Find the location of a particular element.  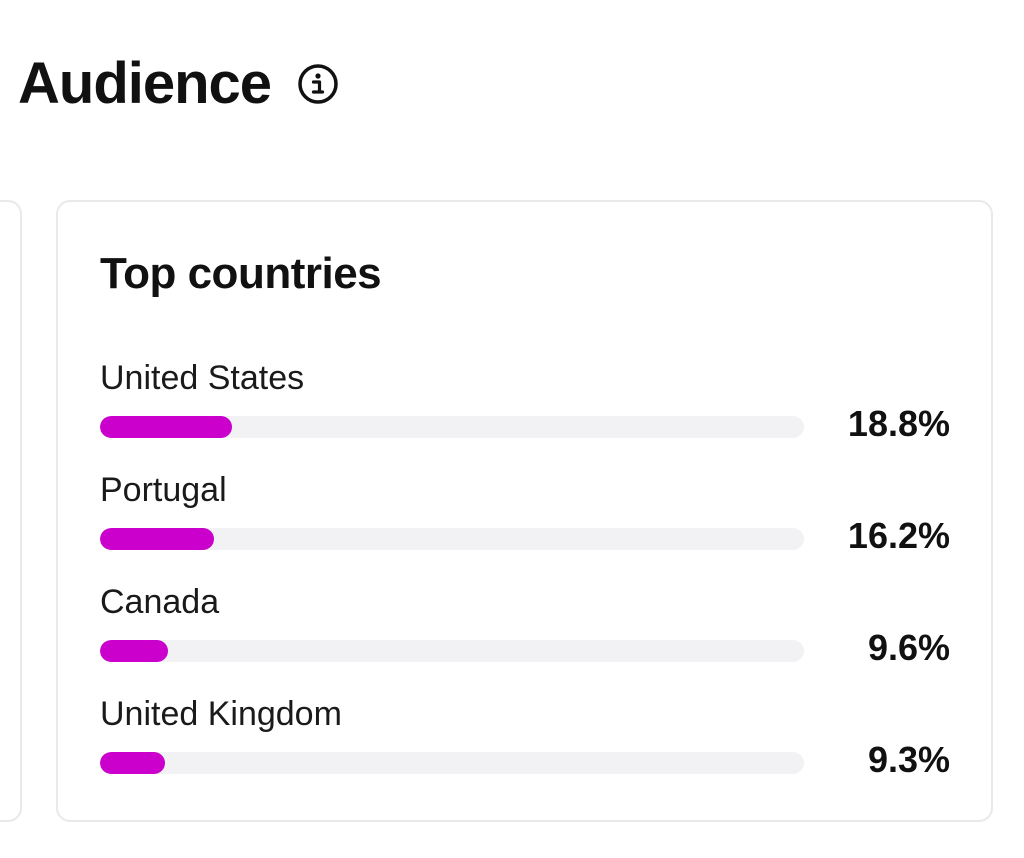

page-title: Audience is located at coordinates (145, 83).